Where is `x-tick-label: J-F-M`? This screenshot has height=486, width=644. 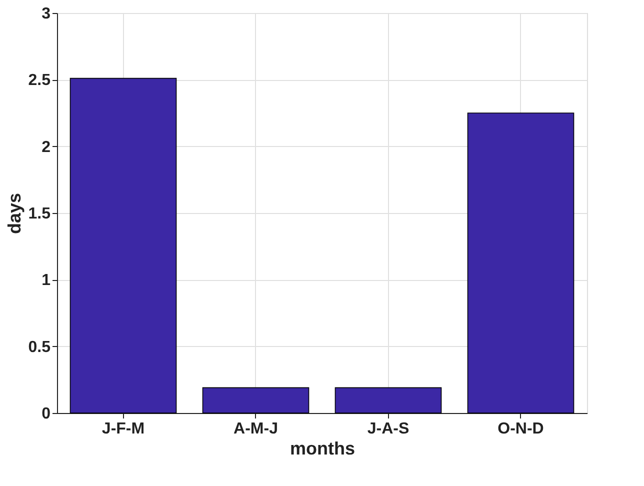
x-tick-label: J-F-M is located at coordinates (123, 429).